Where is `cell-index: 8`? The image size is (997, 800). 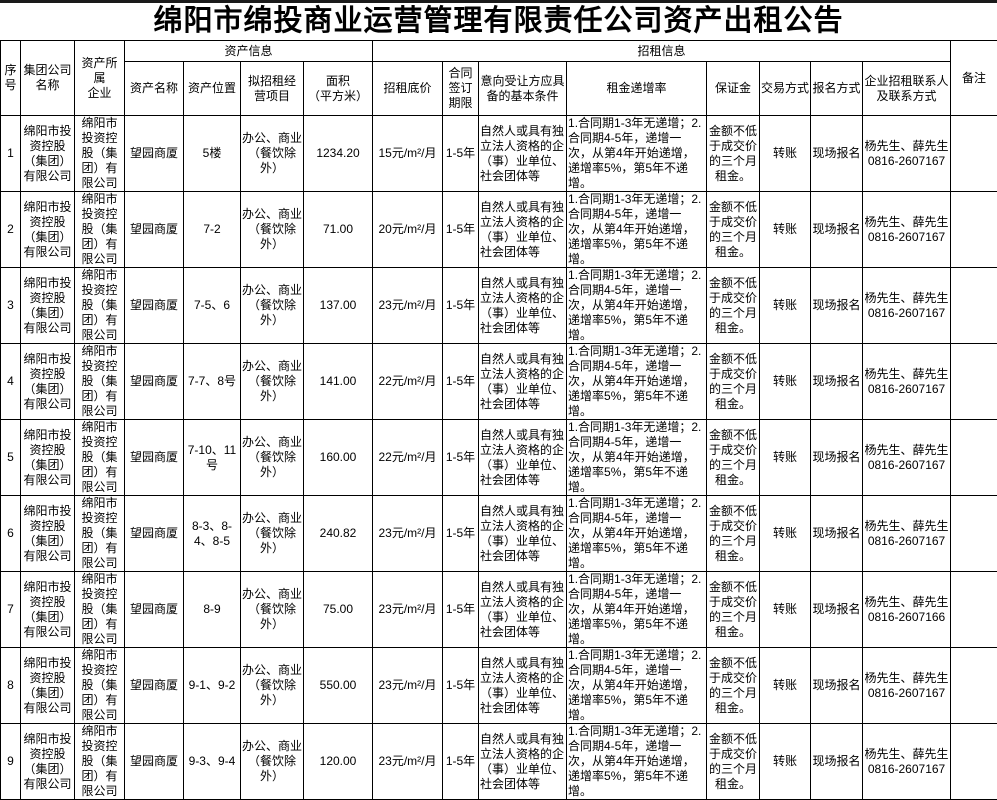
cell-index: 8 is located at coordinates (11, 686).